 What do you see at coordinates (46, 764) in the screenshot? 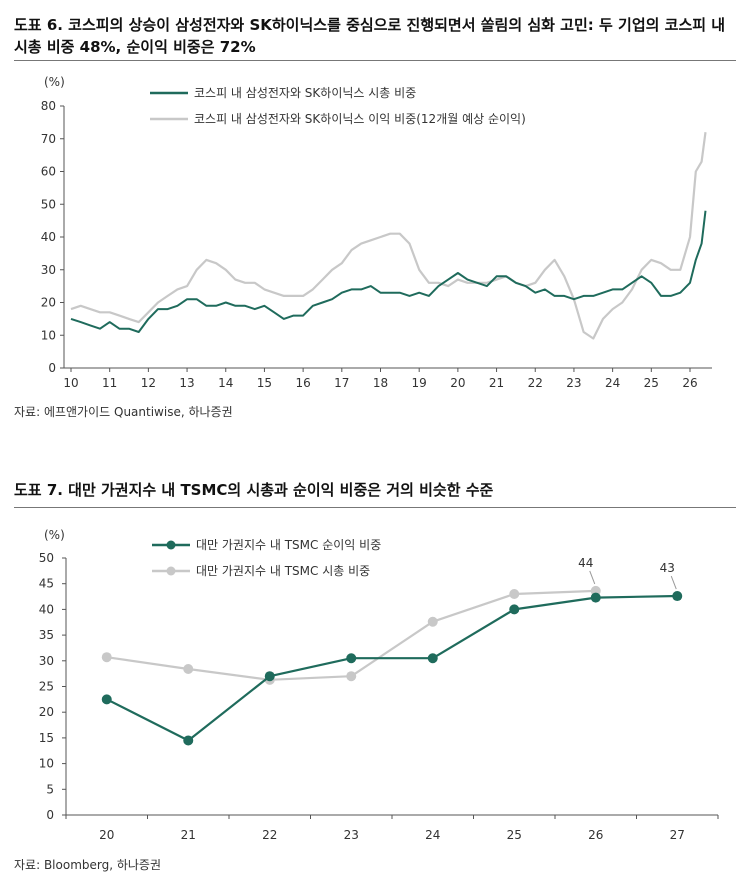
I see `chart-2-ytick-label: 10` at bounding box center [46, 764].